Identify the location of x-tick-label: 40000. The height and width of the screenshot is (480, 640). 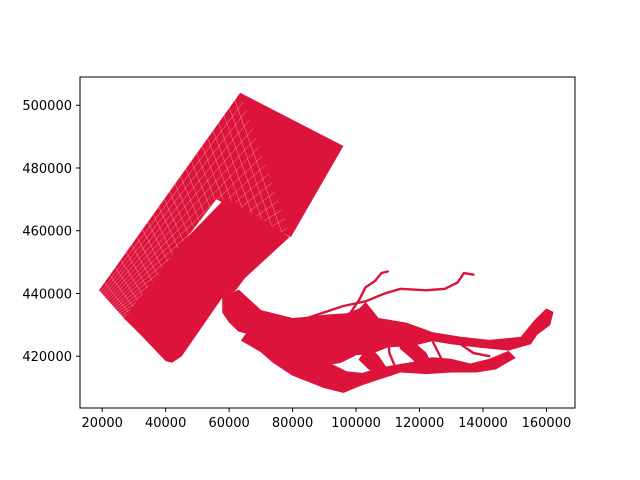
(165, 423).